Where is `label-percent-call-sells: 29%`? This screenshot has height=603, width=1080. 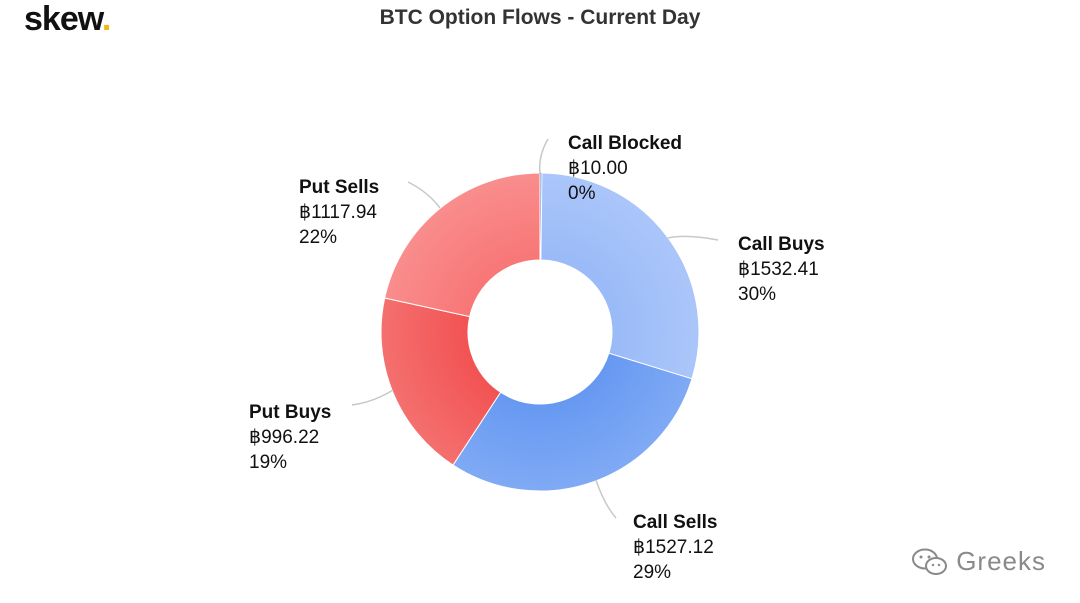
label-percent-call-sells: 29% is located at coordinates (652, 572).